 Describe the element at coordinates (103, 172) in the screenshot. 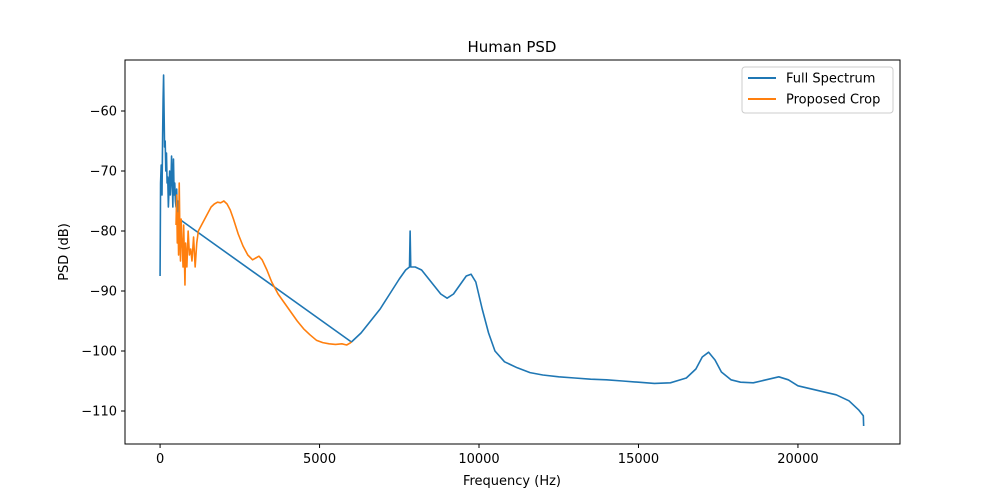

I see `y-tick-label: −70` at that location.